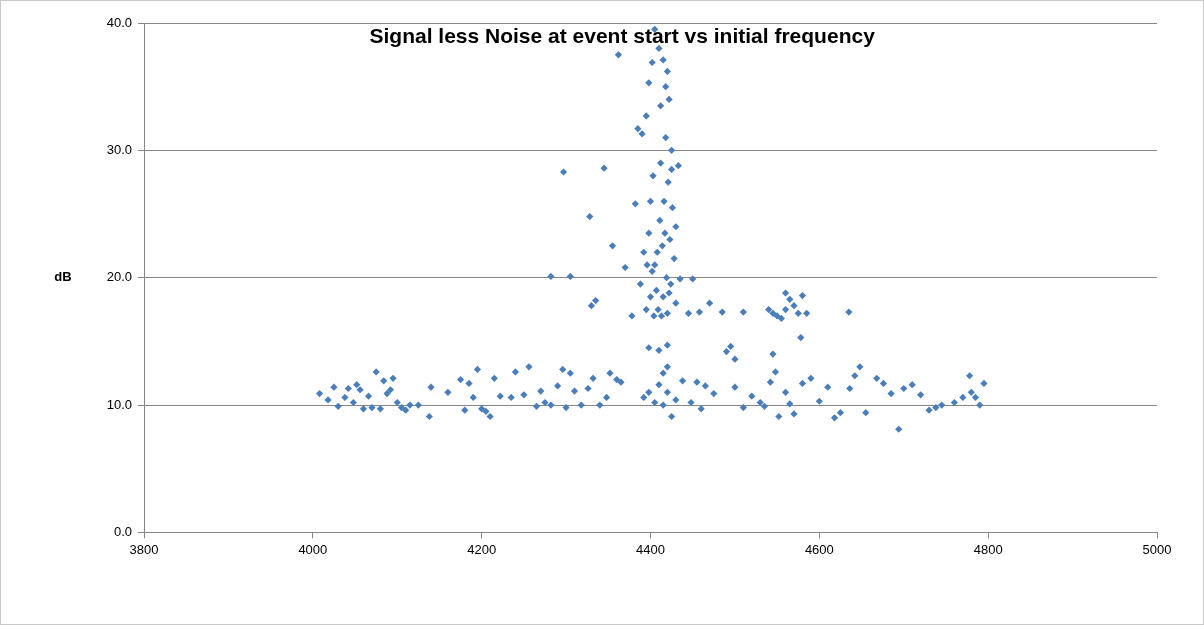 The height and width of the screenshot is (625, 1204). What do you see at coordinates (144, 549) in the screenshot?
I see `x-tick-label: 3800` at bounding box center [144, 549].